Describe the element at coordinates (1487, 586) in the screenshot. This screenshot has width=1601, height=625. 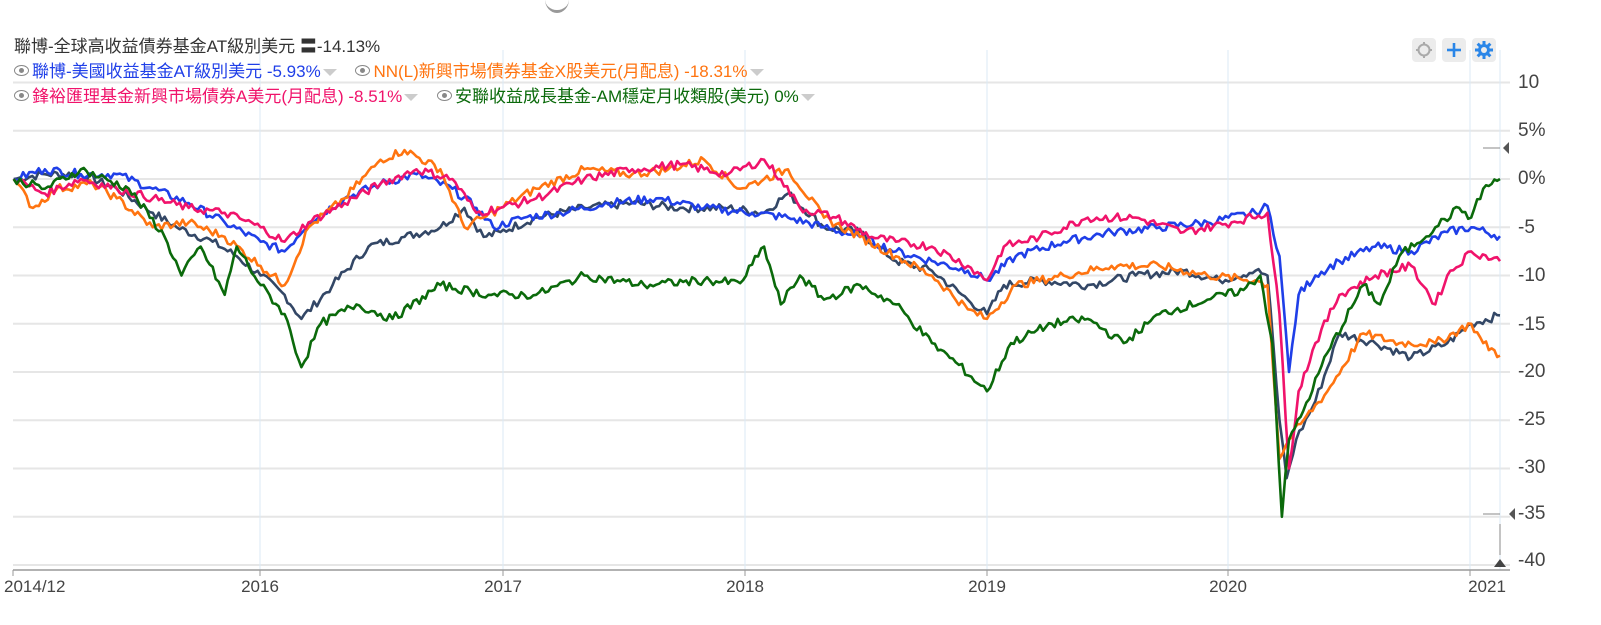
I see `x-tick-label: 2021` at that location.